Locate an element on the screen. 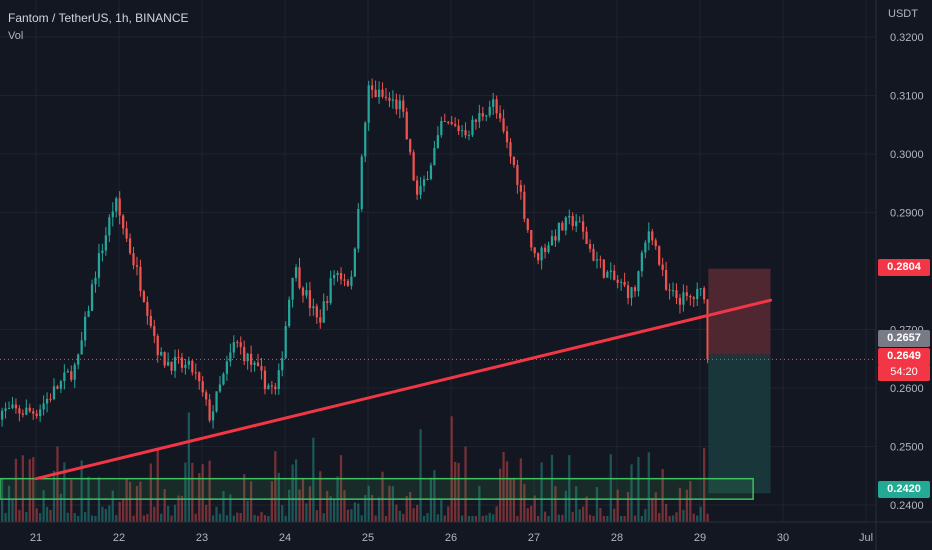  time-axis-tick: 23 is located at coordinates (202, 538).